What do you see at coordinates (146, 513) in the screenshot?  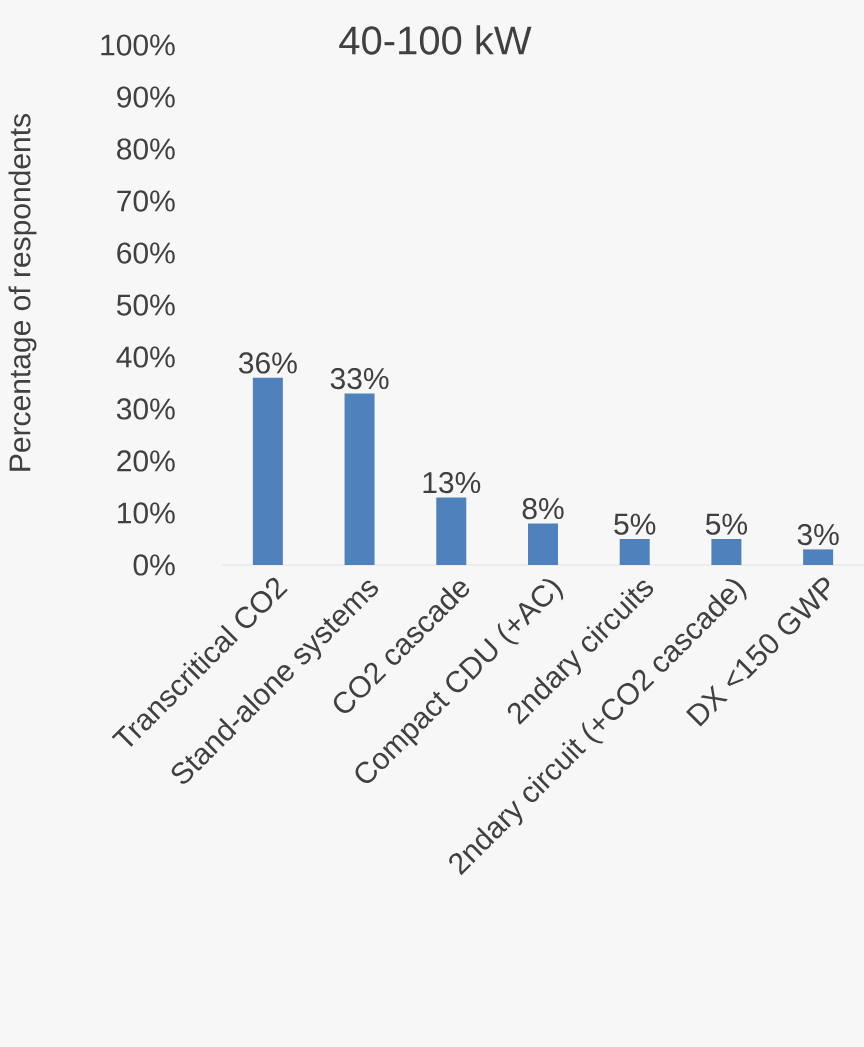 I see `y-tick-label: 10%` at bounding box center [146, 513].